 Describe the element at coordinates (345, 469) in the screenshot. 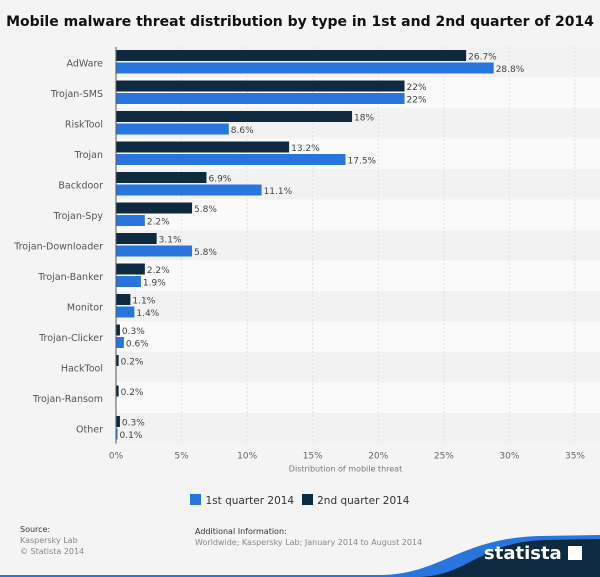

I see `x-axis-label: Distribution of mobile threat` at that location.